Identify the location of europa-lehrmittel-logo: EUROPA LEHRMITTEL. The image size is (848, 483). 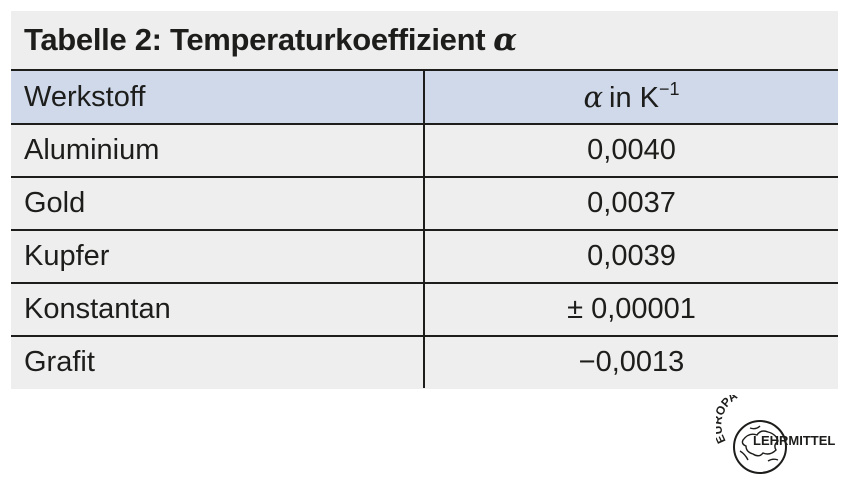
(775, 434).